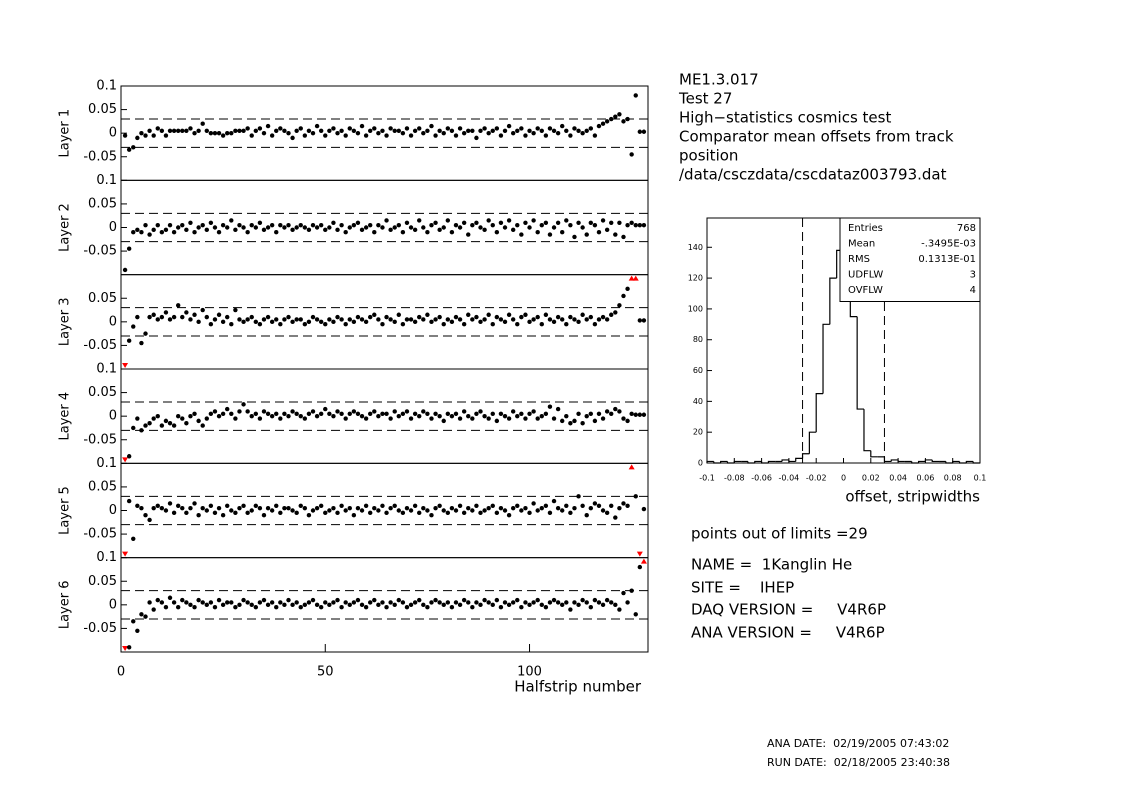 The width and height of the screenshot is (1123, 793). What do you see at coordinates (100, 251) in the screenshot?
I see `y-tick-label: -0.05` at bounding box center [100, 251].